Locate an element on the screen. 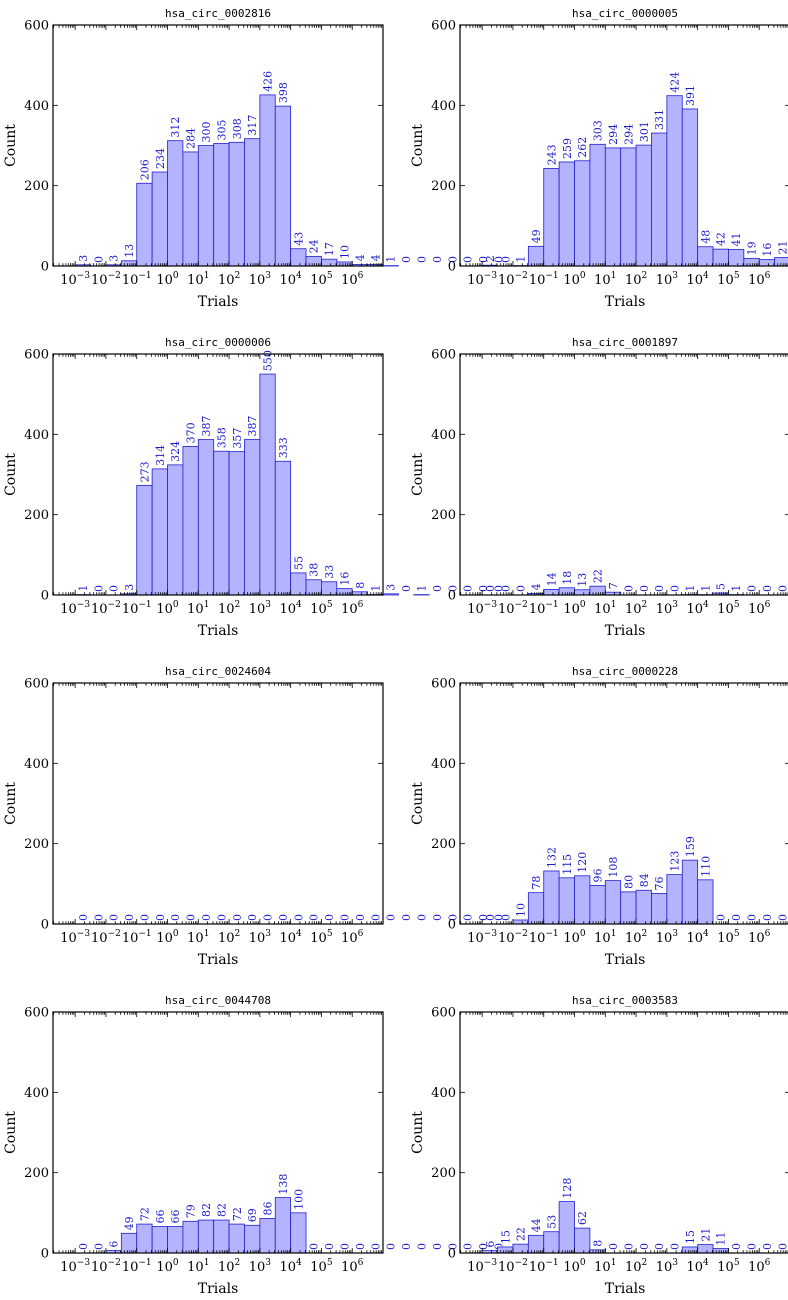  bar-value-label: 13 is located at coordinates (582, 580).